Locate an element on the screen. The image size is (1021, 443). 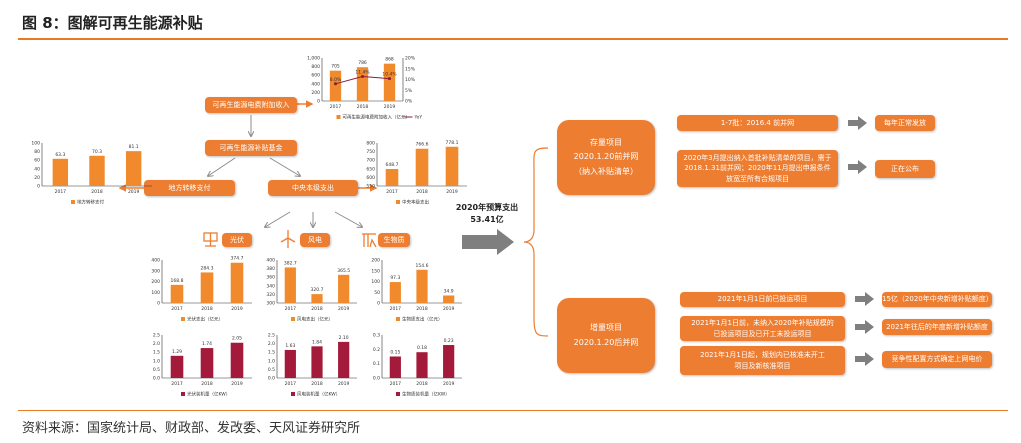
data-label: 705 is located at coordinates (335, 67).